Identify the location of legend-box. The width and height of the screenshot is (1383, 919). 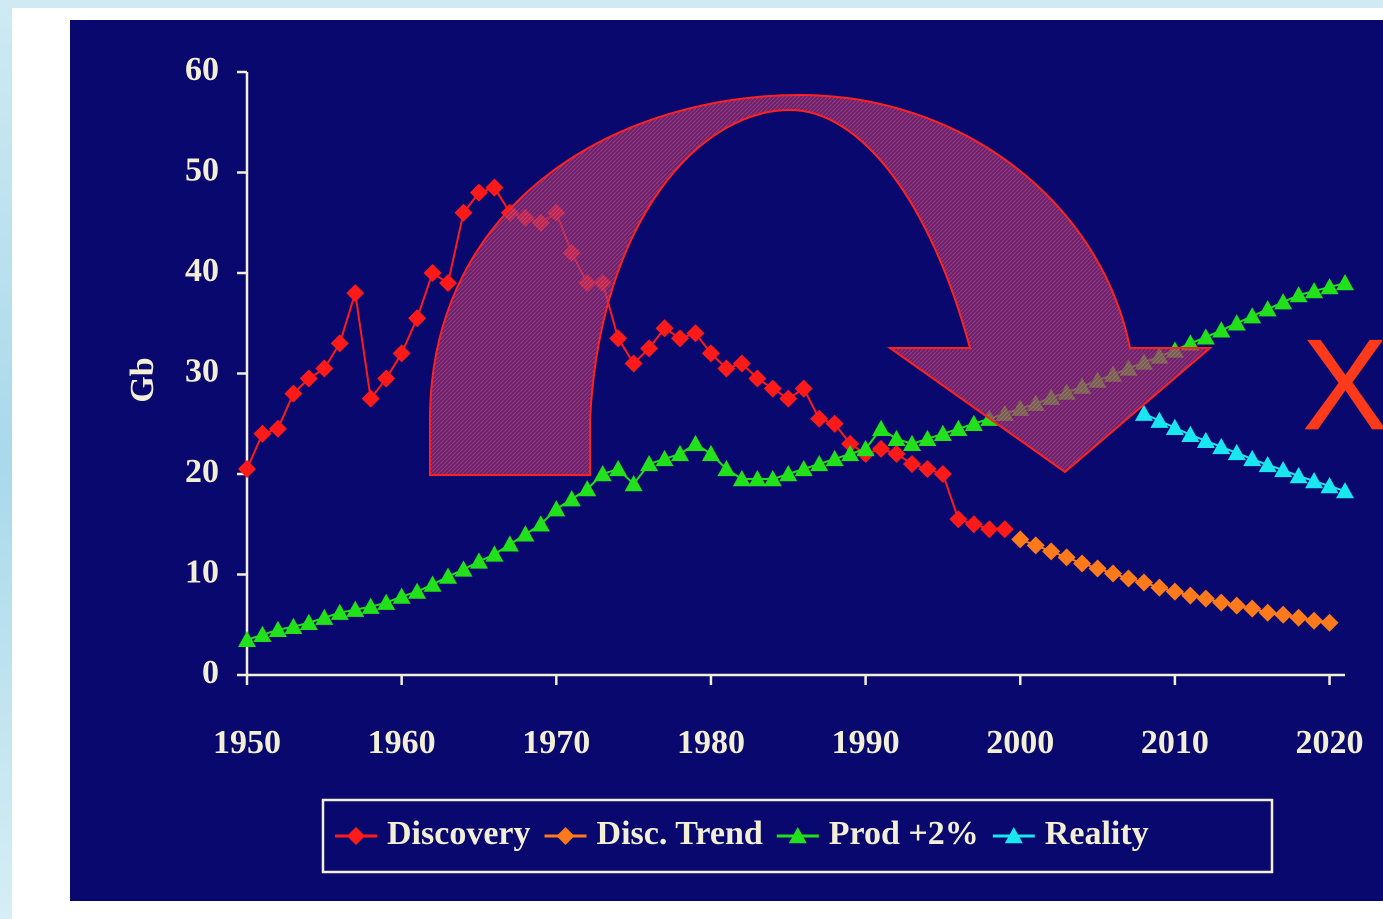
(797, 836).